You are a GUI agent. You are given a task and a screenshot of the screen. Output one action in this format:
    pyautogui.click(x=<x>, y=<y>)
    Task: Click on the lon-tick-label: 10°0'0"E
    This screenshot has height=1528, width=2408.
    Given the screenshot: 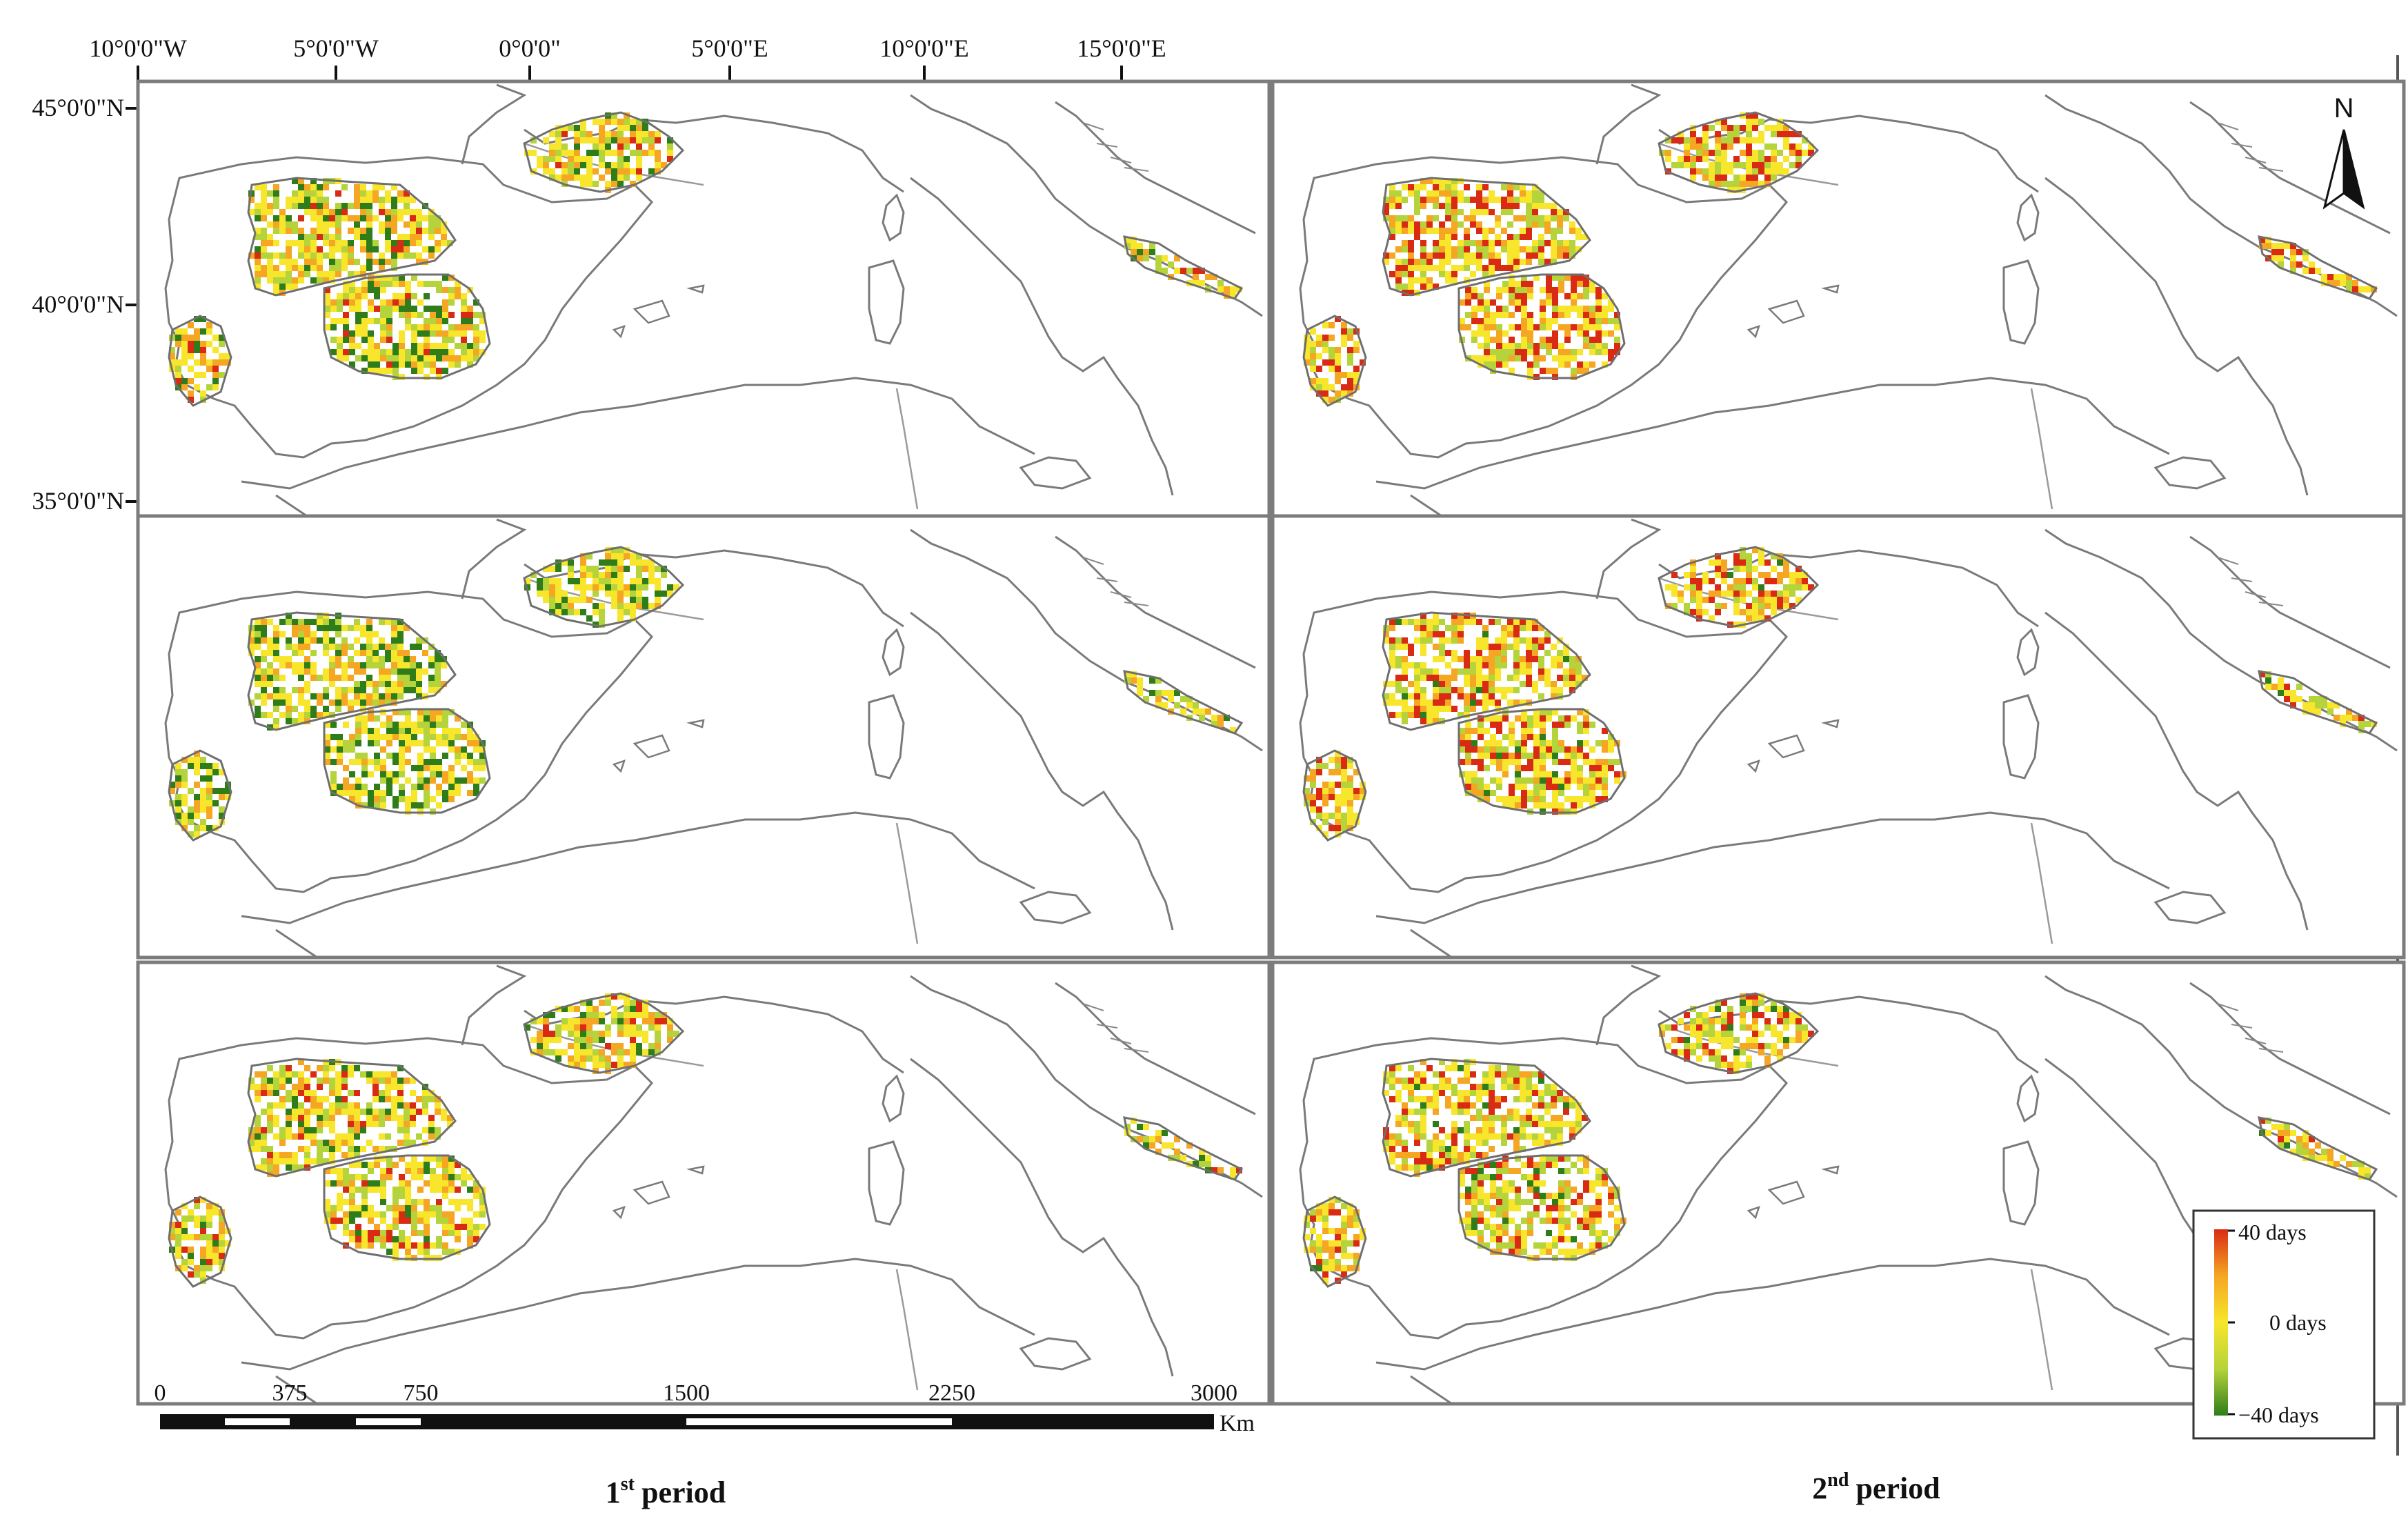 What is the action you would take?
    pyautogui.click(x=924, y=48)
    